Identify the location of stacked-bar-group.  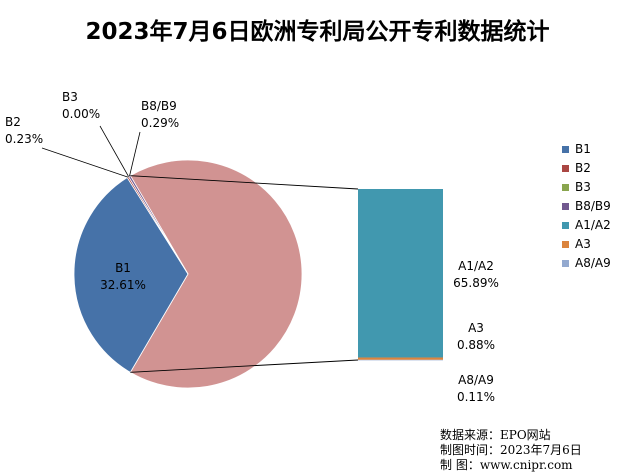
(400, 274).